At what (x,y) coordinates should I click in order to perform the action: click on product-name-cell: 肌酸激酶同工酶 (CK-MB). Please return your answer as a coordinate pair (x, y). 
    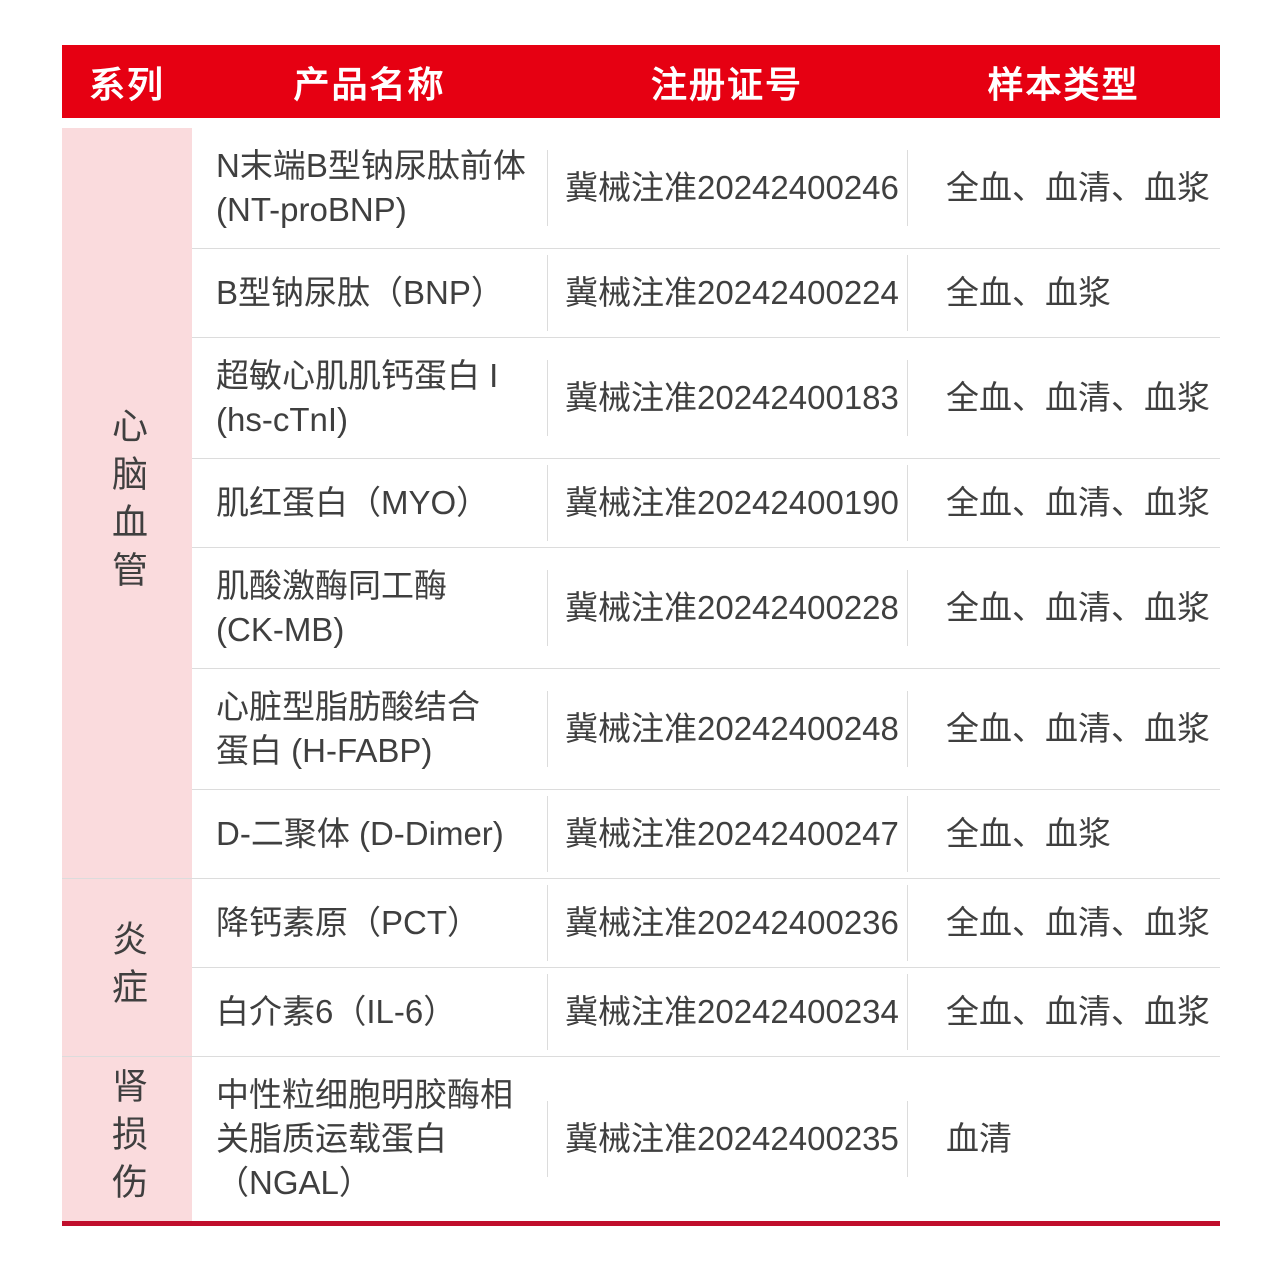
    Looking at the image, I should click on (331, 607).